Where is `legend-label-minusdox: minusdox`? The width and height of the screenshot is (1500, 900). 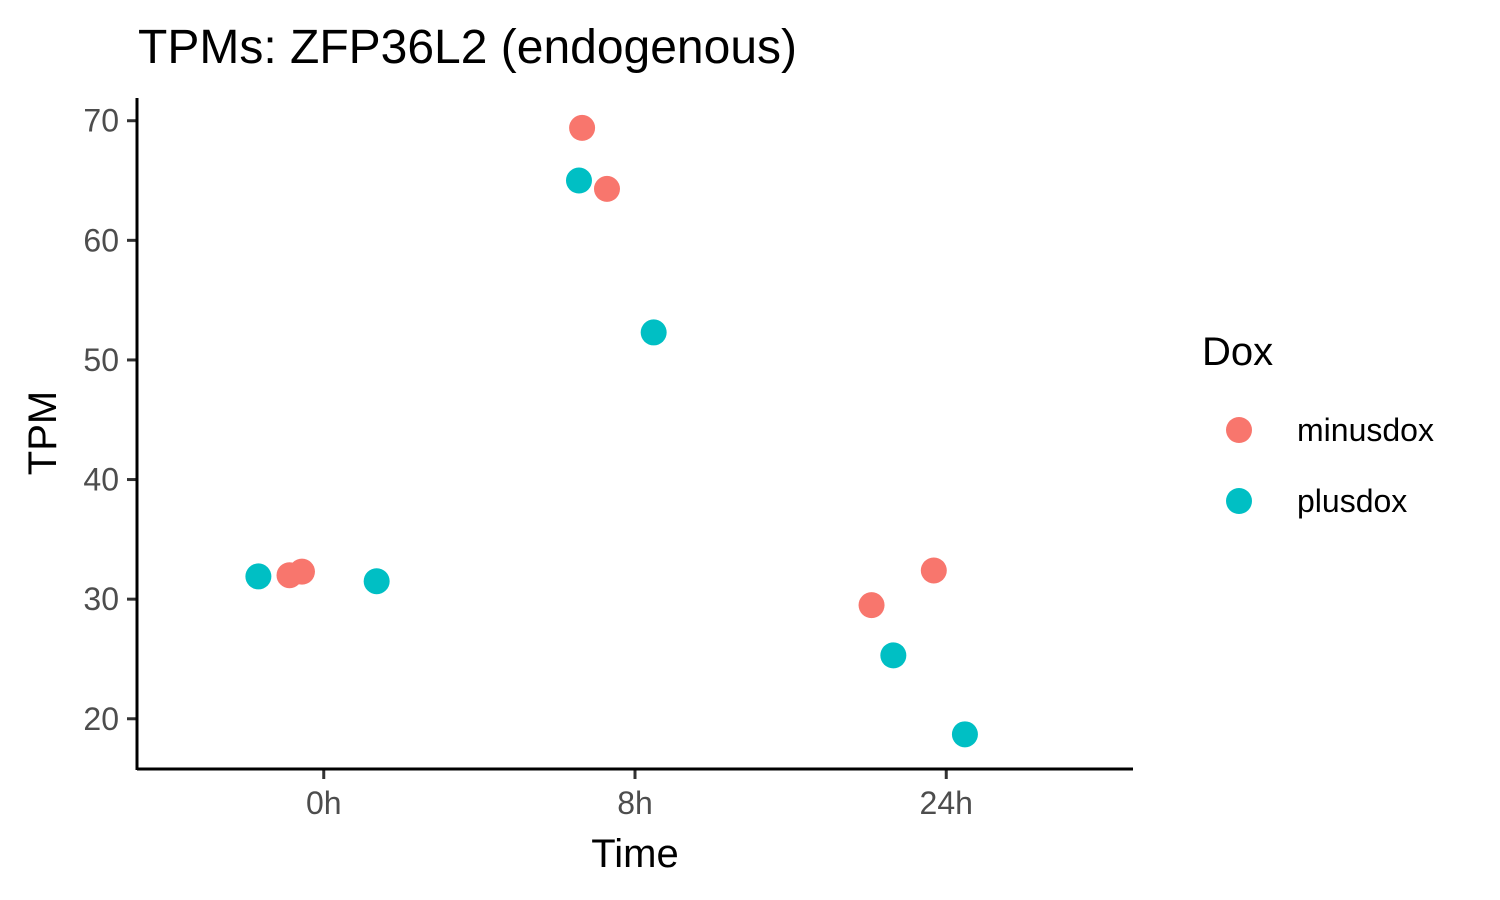 legend-label-minusdox: minusdox is located at coordinates (1365, 430).